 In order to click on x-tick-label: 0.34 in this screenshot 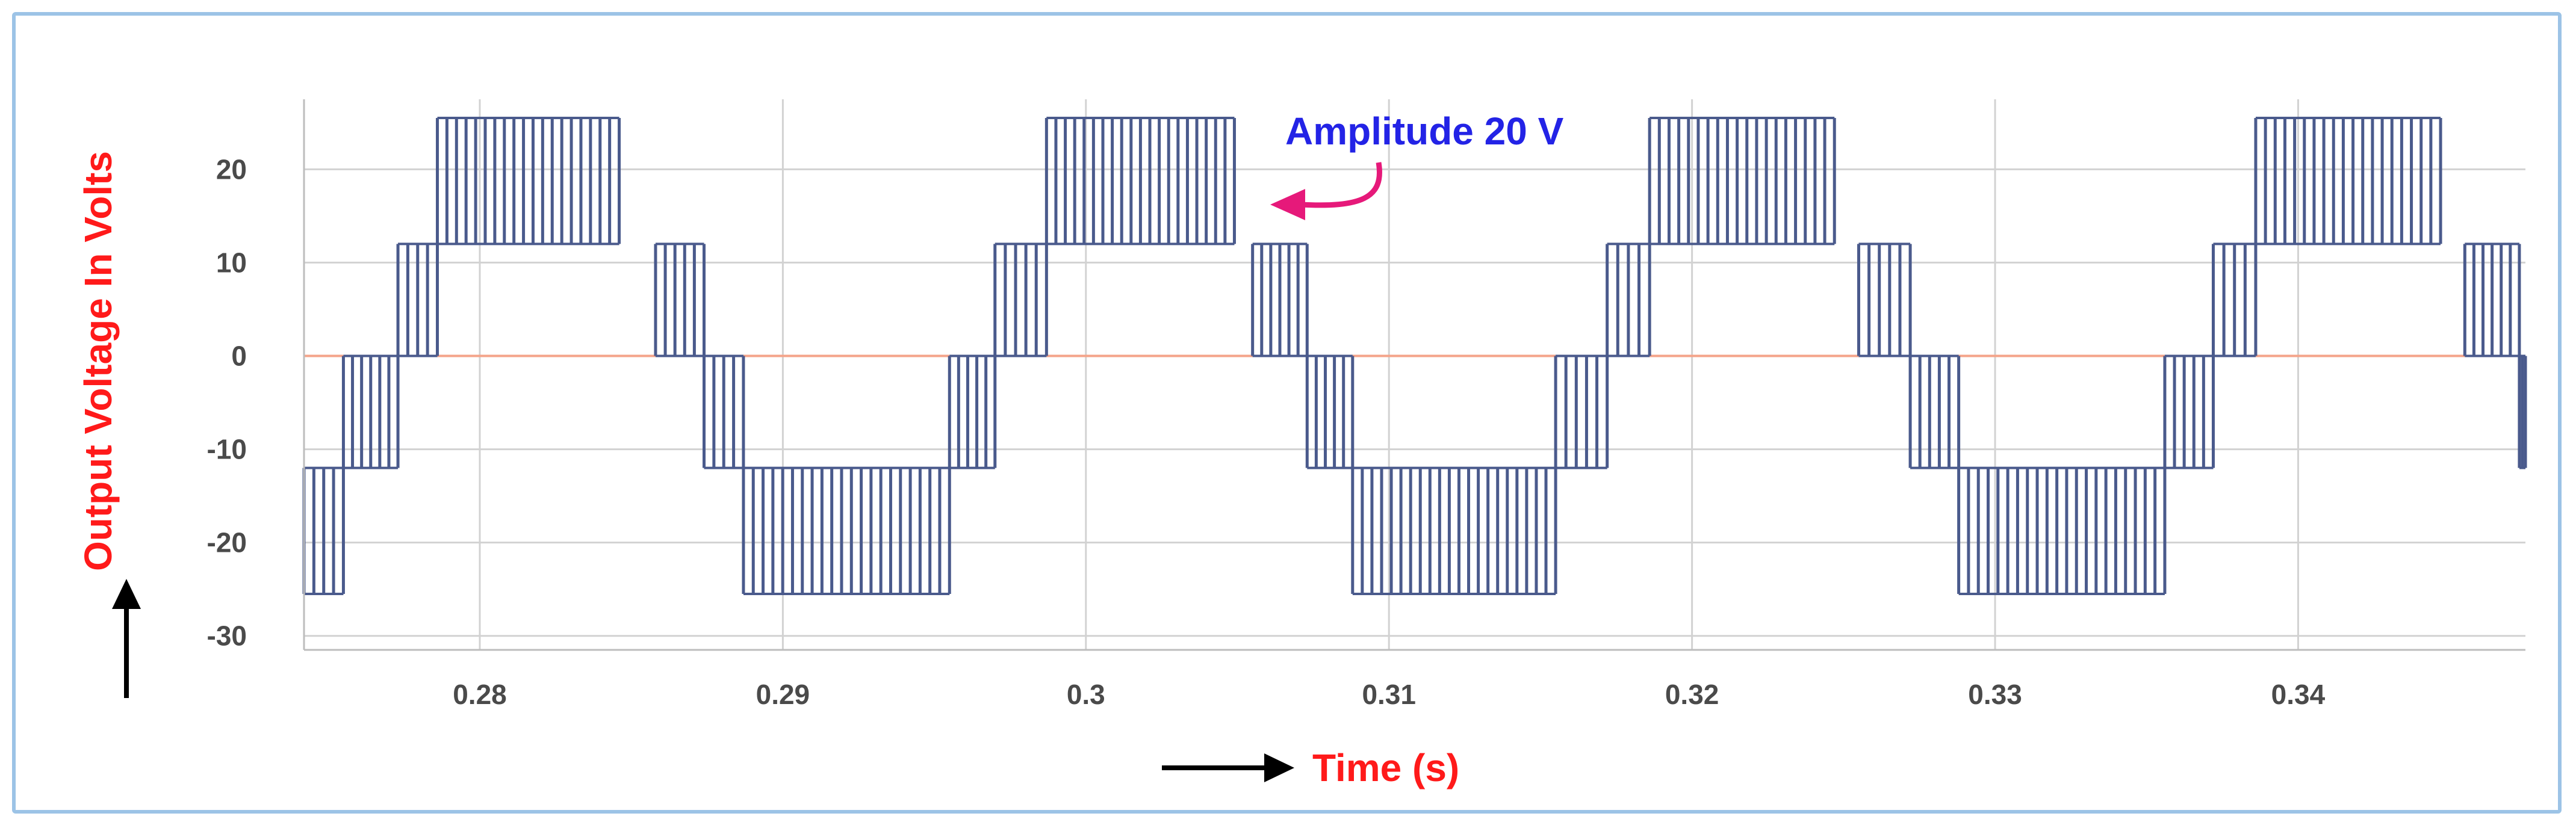, I will do `click(2298, 694)`.